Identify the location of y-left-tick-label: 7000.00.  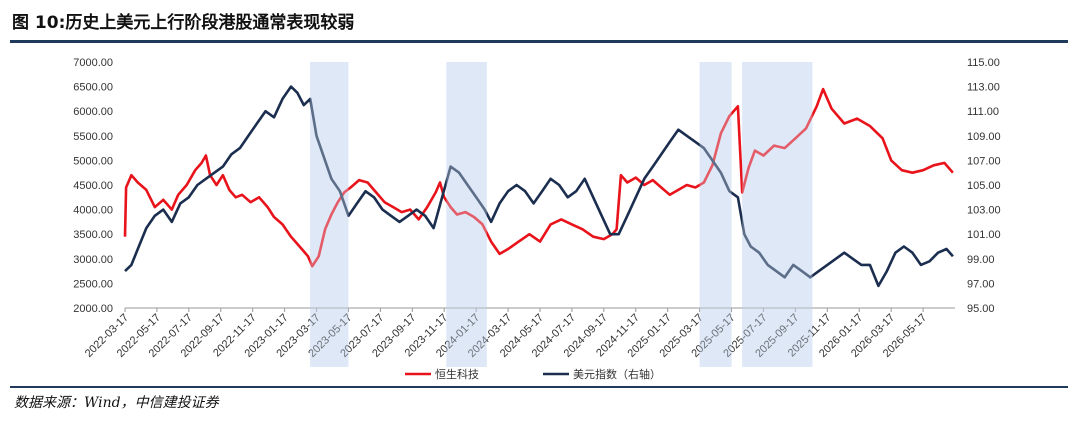
(93, 63).